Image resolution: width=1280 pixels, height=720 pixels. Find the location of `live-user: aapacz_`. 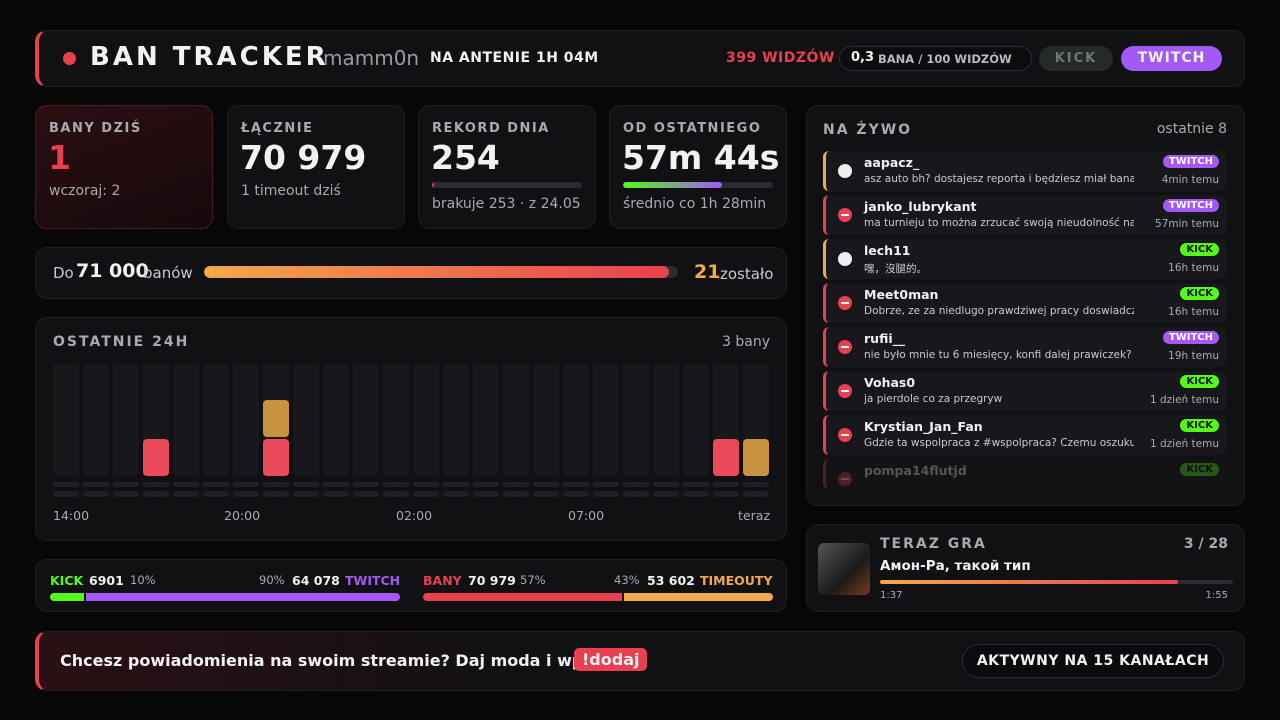

live-user: aapacz_ is located at coordinates (892, 162).